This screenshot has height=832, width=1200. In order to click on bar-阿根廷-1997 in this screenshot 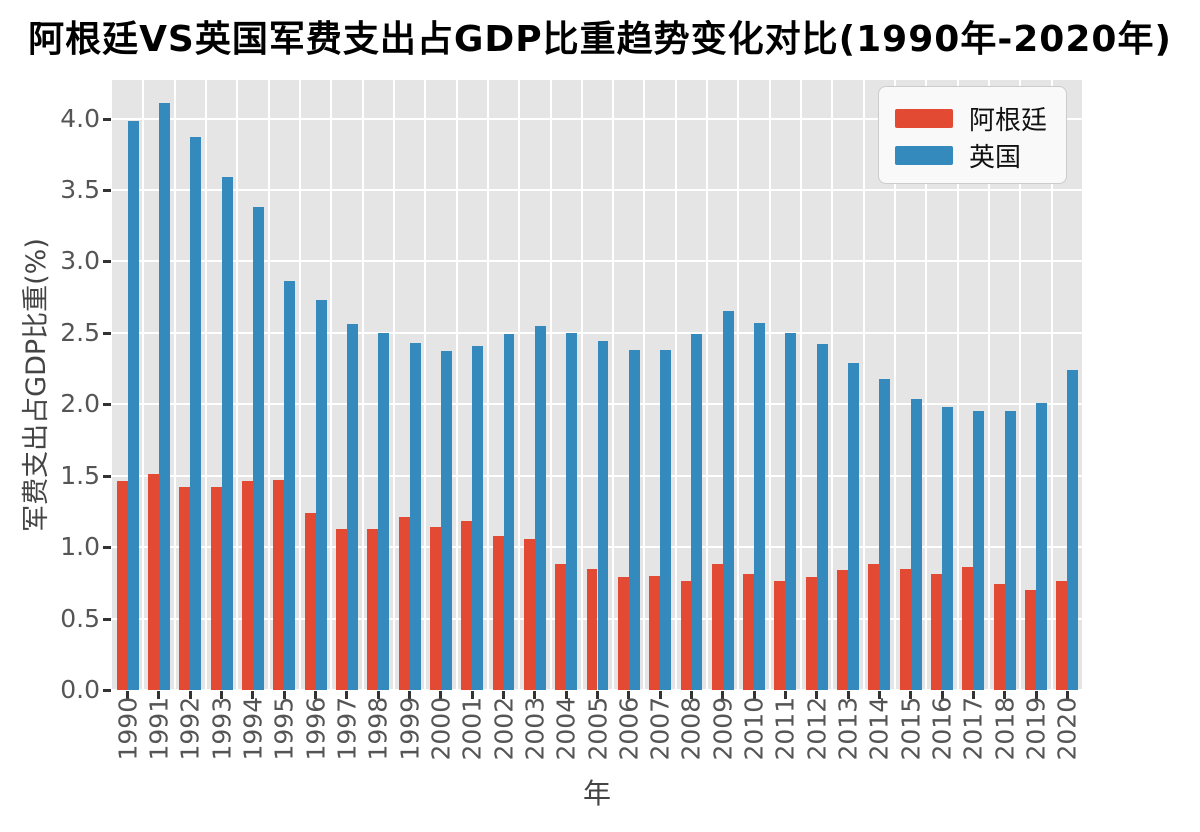, I will do `click(341, 609)`.